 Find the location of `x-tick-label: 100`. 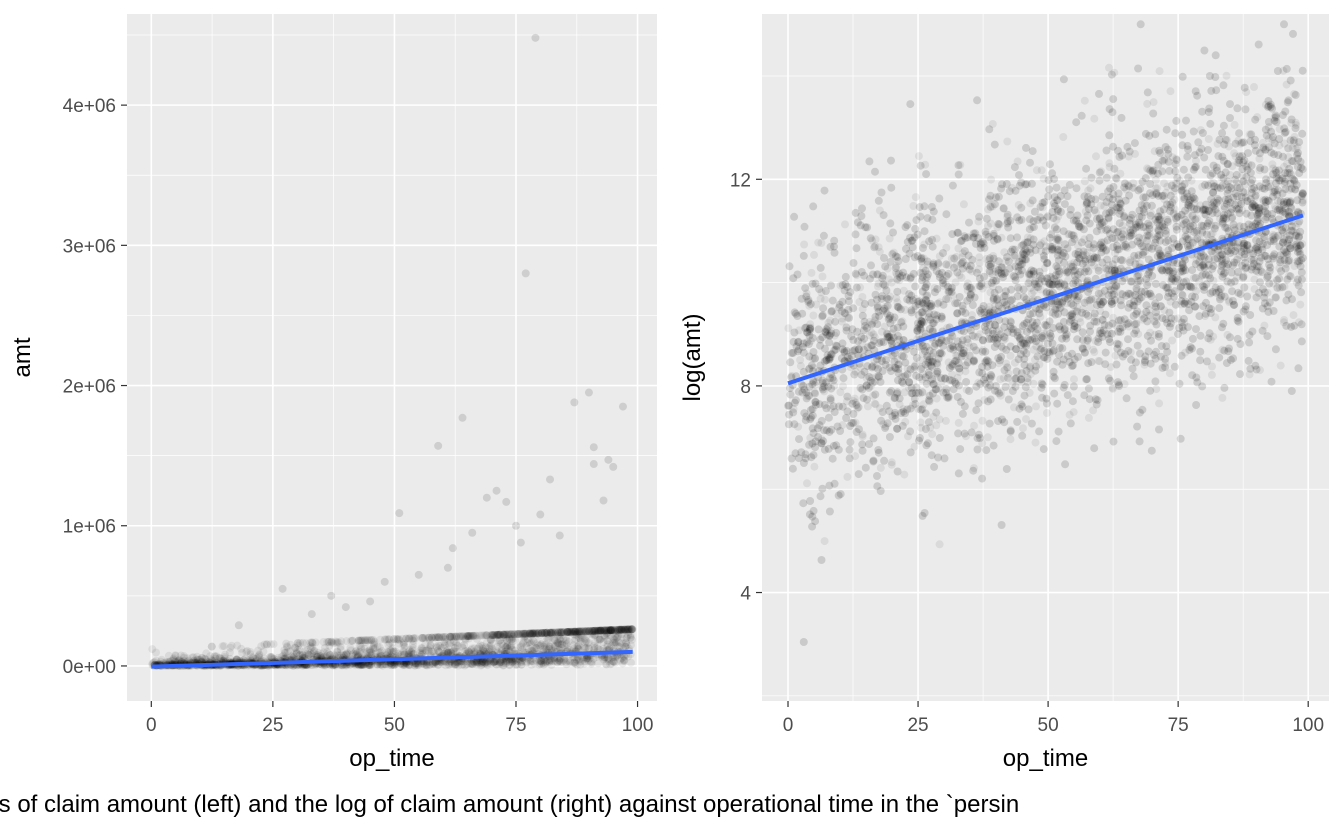

x-tick-label: 100 is located at coordinates (638, 725).